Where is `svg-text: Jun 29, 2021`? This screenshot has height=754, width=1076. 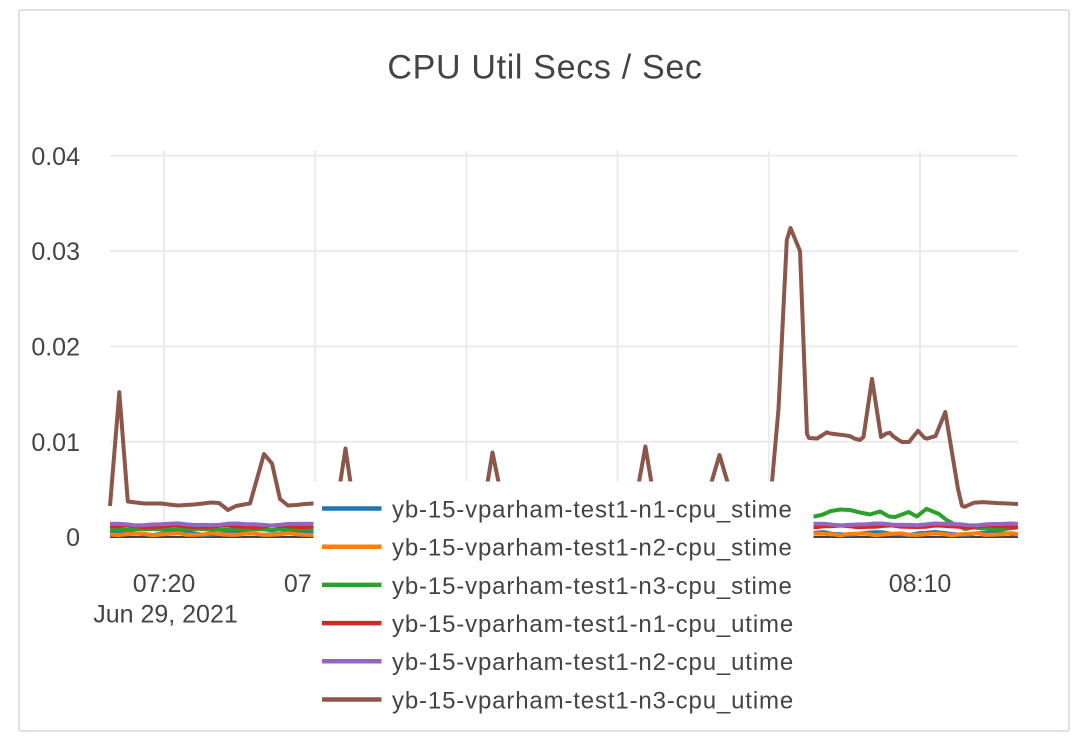 svg-text: Jun 29, 2021 is located at coordinates (165, 615).